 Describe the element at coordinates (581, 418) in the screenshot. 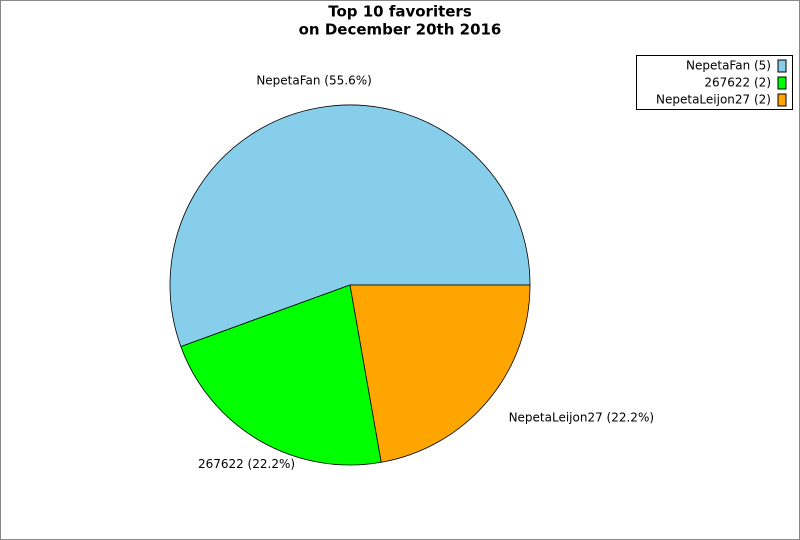

I see `slice-label: NepetaLeijon27 (22.2%)` at that location.